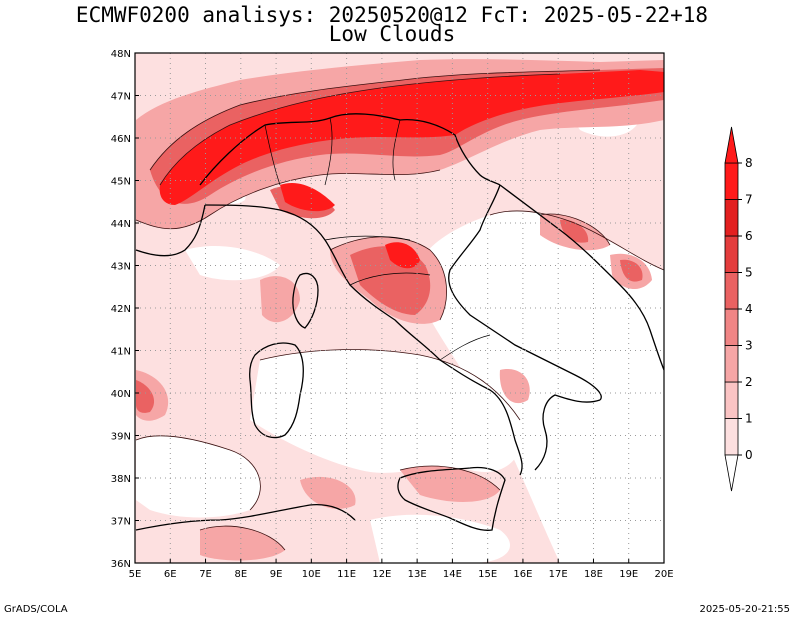 This screenshot has width=800, height=618. I want to click on lon-tick-label: 9E, so click(276, 574).